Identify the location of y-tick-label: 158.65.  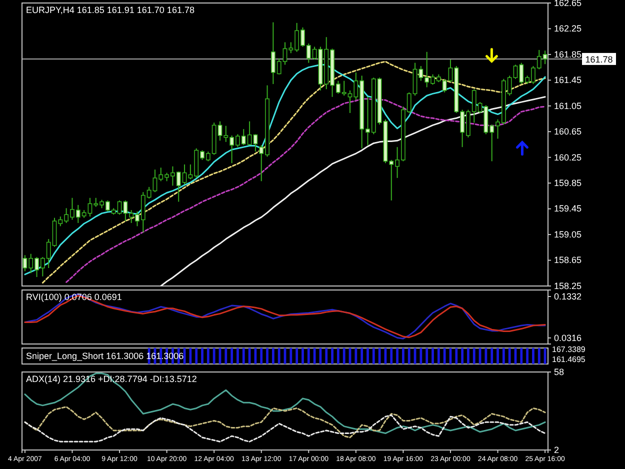
(568, 260).